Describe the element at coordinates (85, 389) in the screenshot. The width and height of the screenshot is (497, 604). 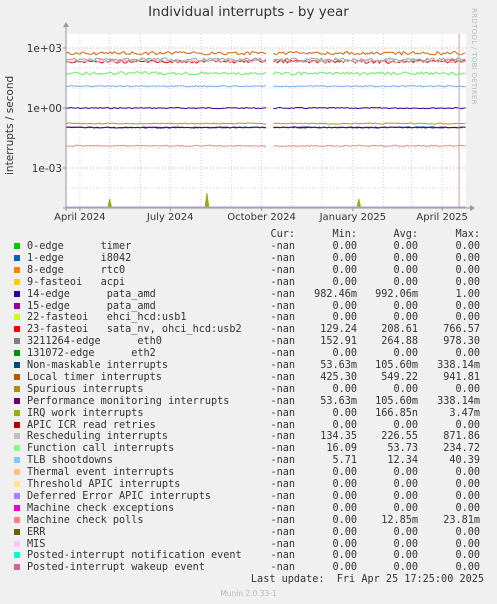
I see `legend-name: Spurious interrupts` at that location.